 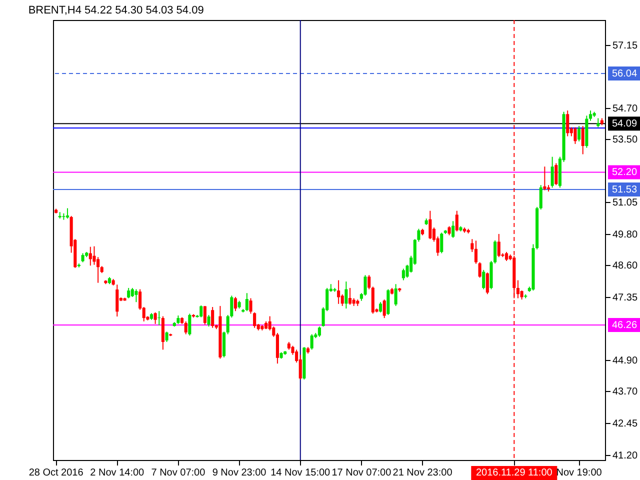 What do you see at coordinates (625, 108) in the screenshot?
I see `y-tick-label: 54.70` at bounding box center [625, 108].